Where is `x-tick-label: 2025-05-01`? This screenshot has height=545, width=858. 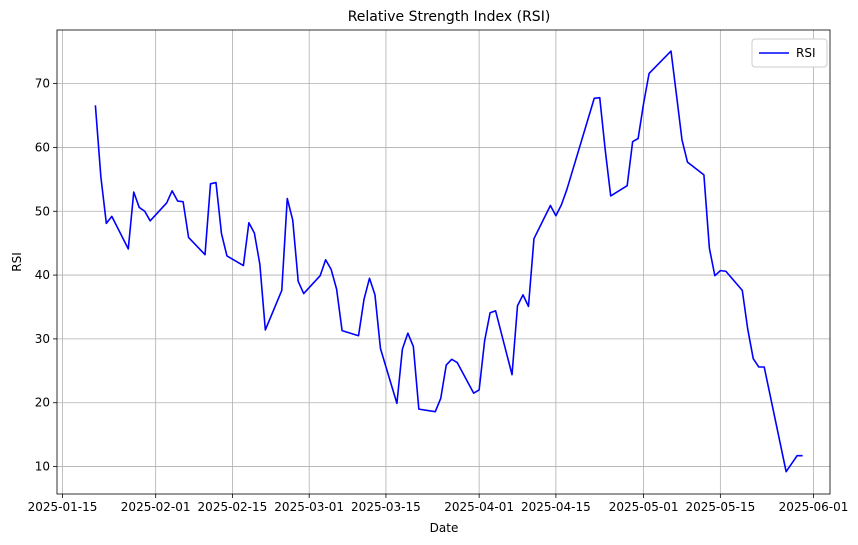
x-tick-label: 2025-05-01 is located at coordinates (644, 507).